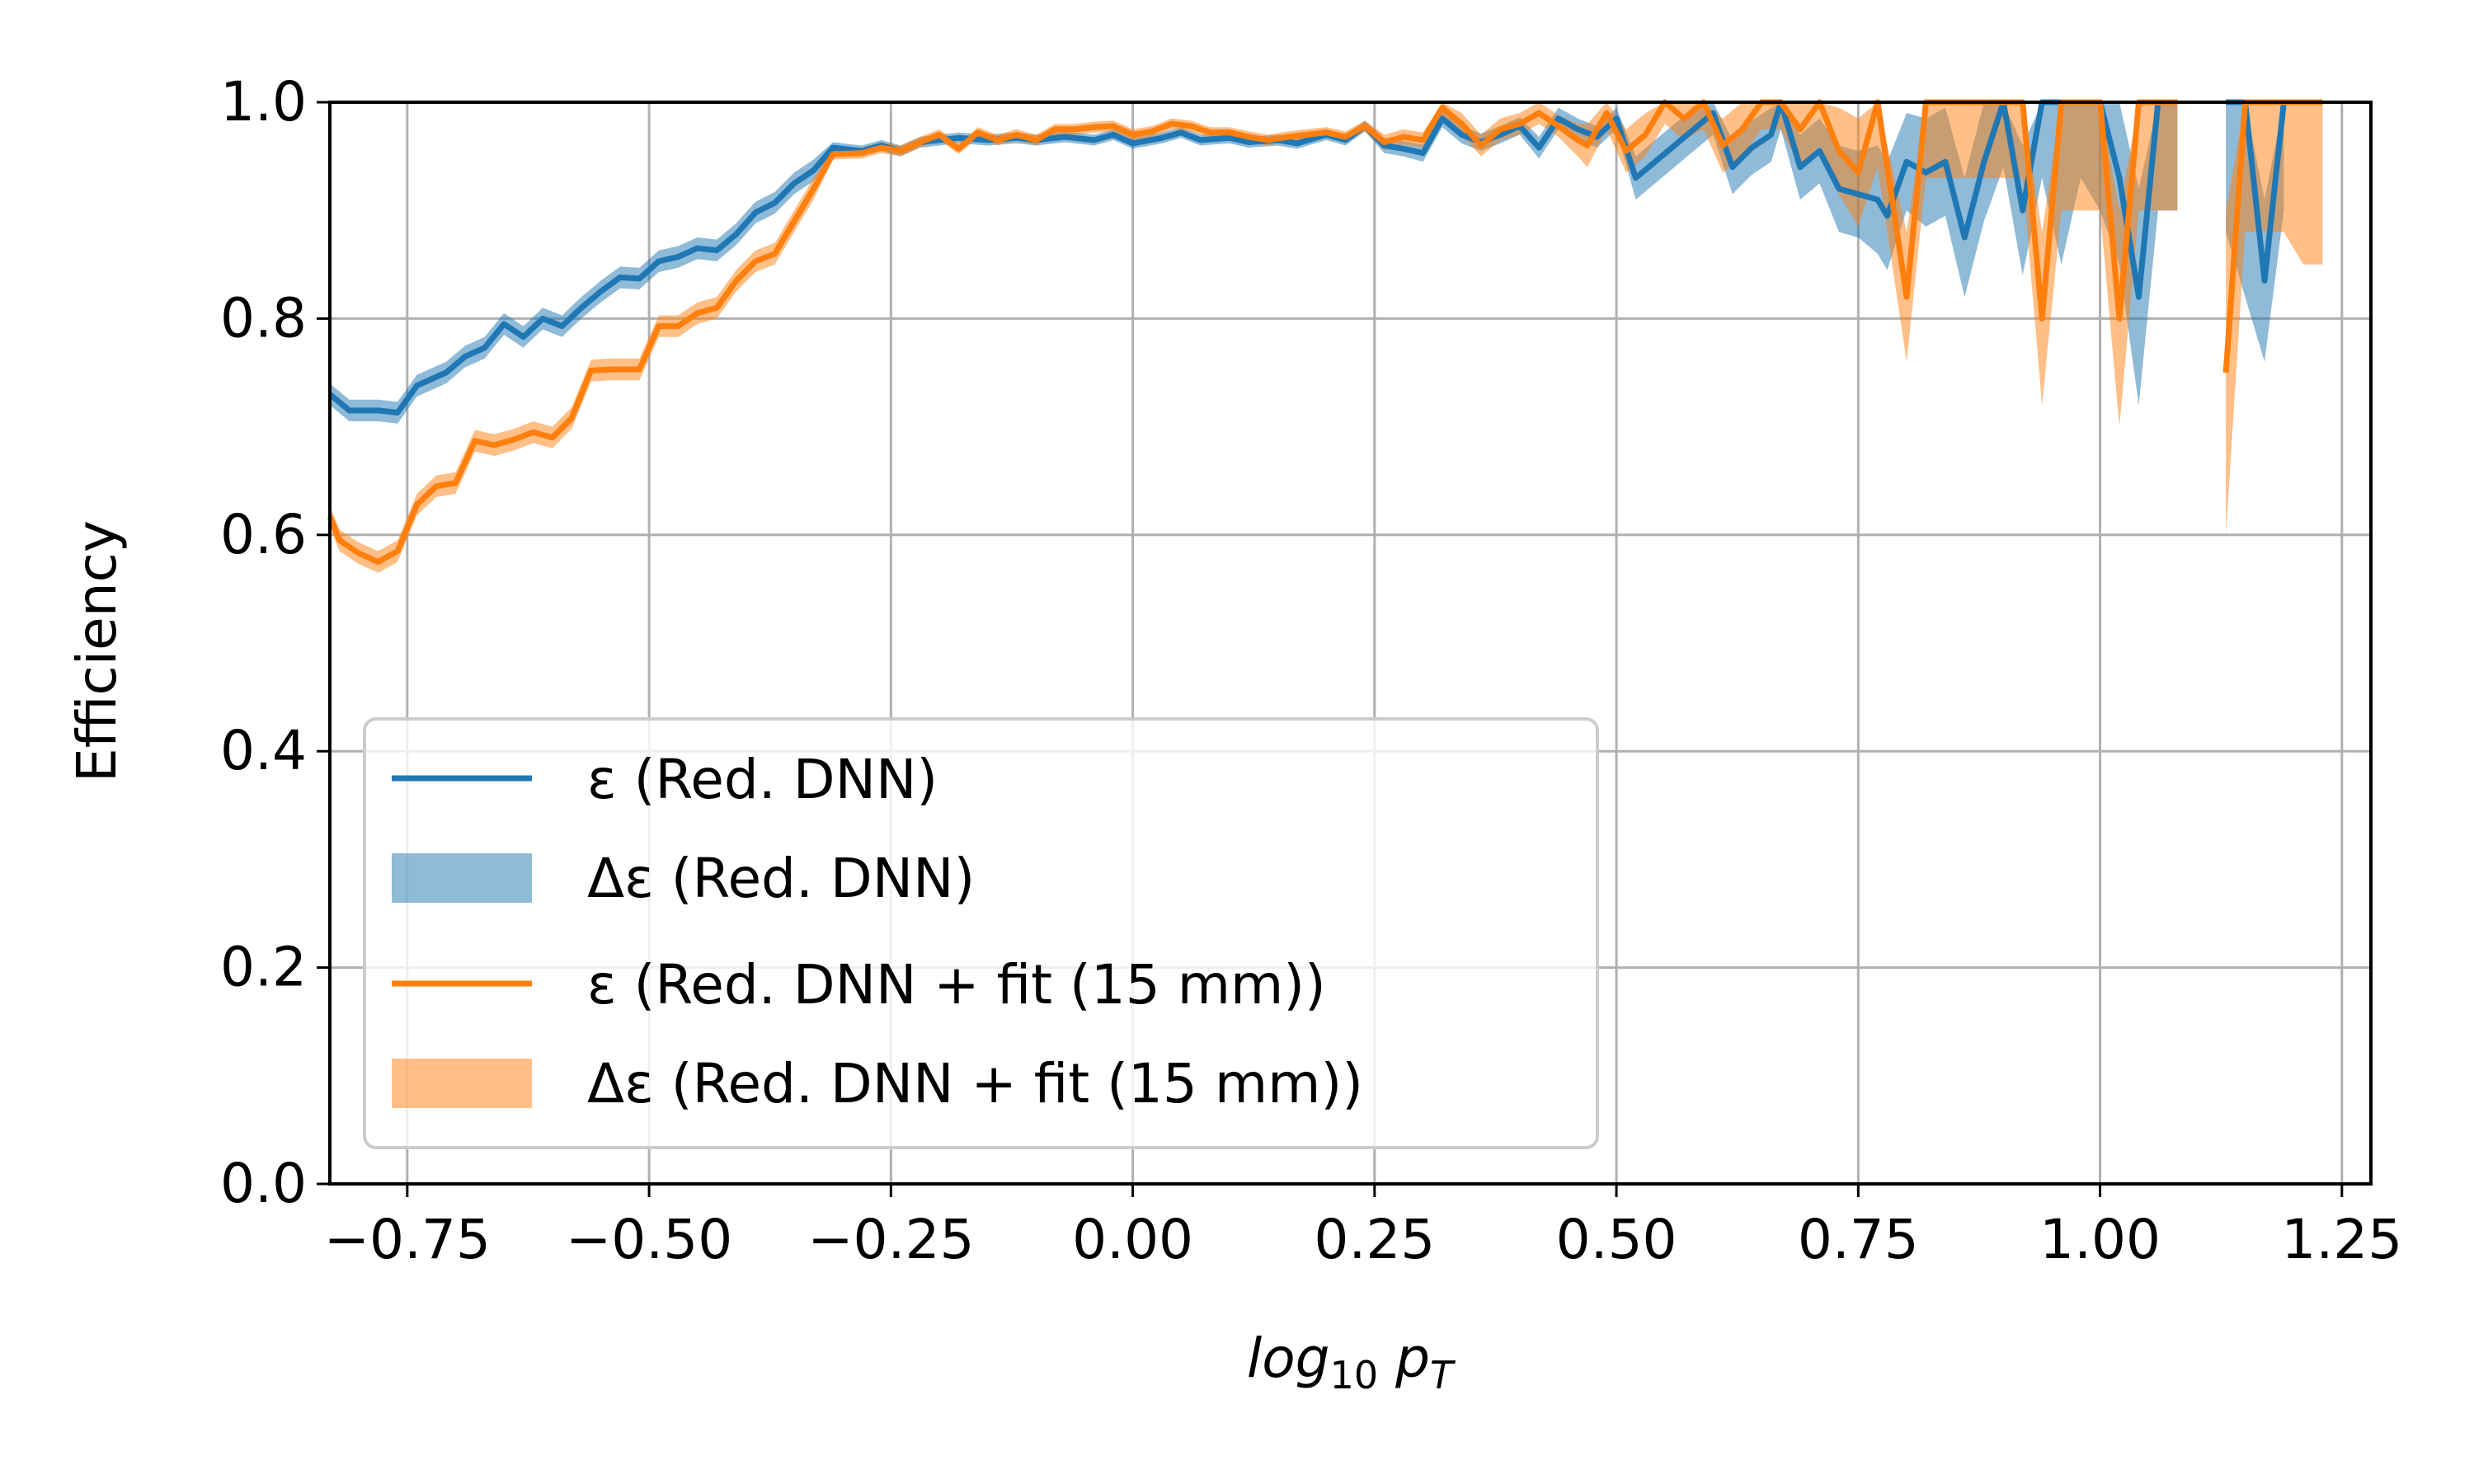 The width and height of the screenshot is (2474, 1484). What do you see at coordinates (263, 968) in the screenshot?
I see `y-tick-label: 0.2` at bounding box center [263, 968].